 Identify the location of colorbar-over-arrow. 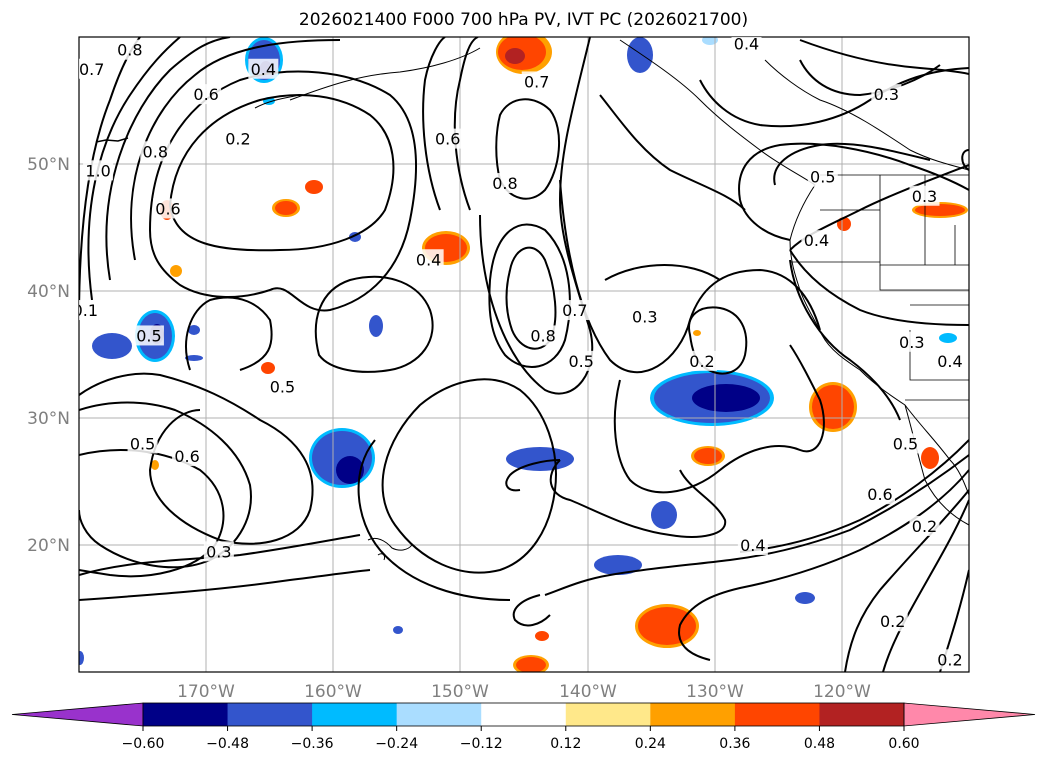
(969, 714).